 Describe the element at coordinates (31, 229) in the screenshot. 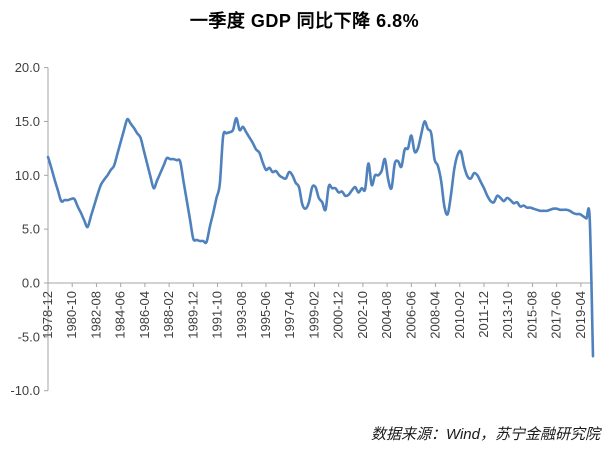

I see `y-axis-label: 5.0` at that location.